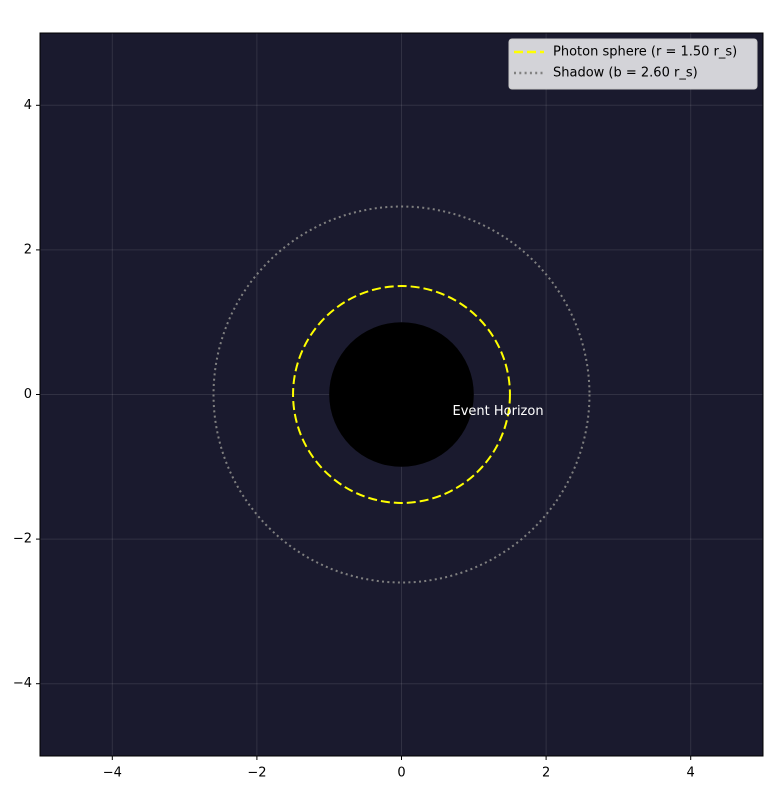 Image resolution: width=773 pixels, height=794 pixels. Describe the element at coordinates (28, 249) in the screenshot. I see `y-tick-label: 2` at that location.